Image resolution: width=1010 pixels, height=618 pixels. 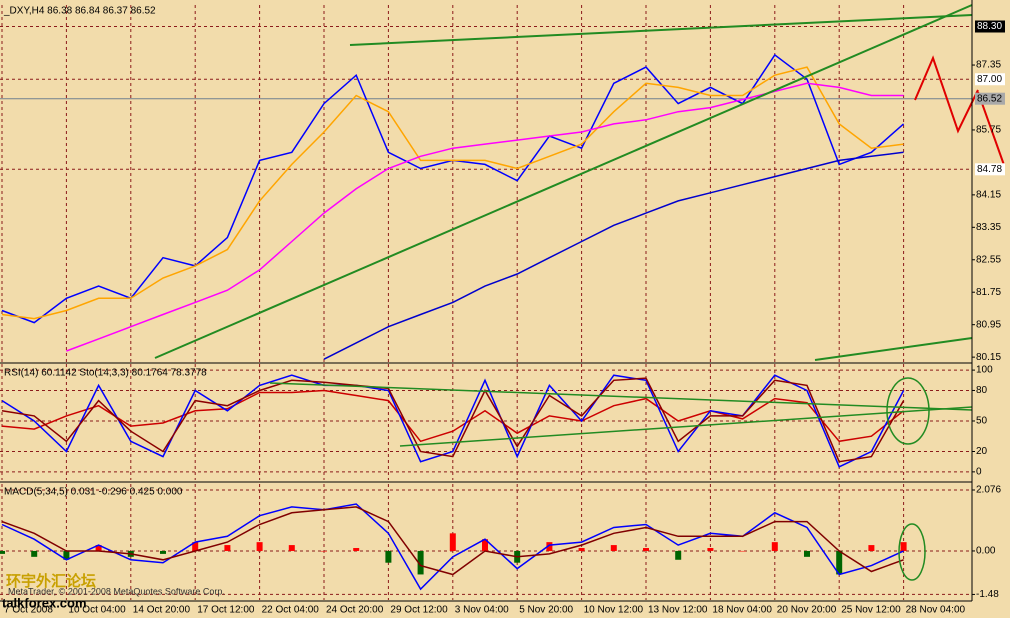 I want to click on y-tick-label: 84.15, so click(x=988, y=194).